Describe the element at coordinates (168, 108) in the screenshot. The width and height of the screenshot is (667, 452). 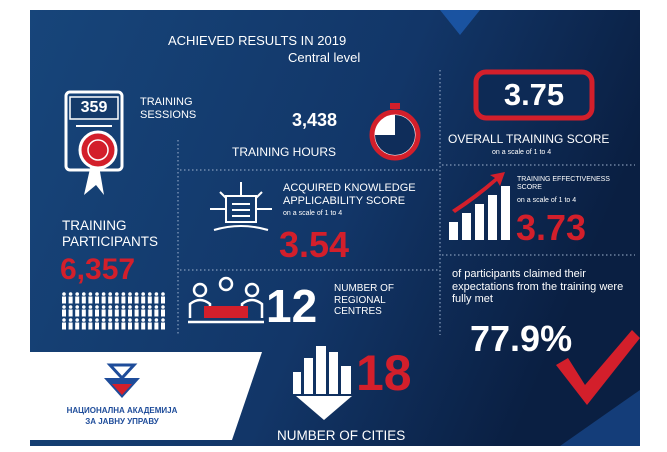
I see `sessions-label: TRAINING SESSIONS` at that location.